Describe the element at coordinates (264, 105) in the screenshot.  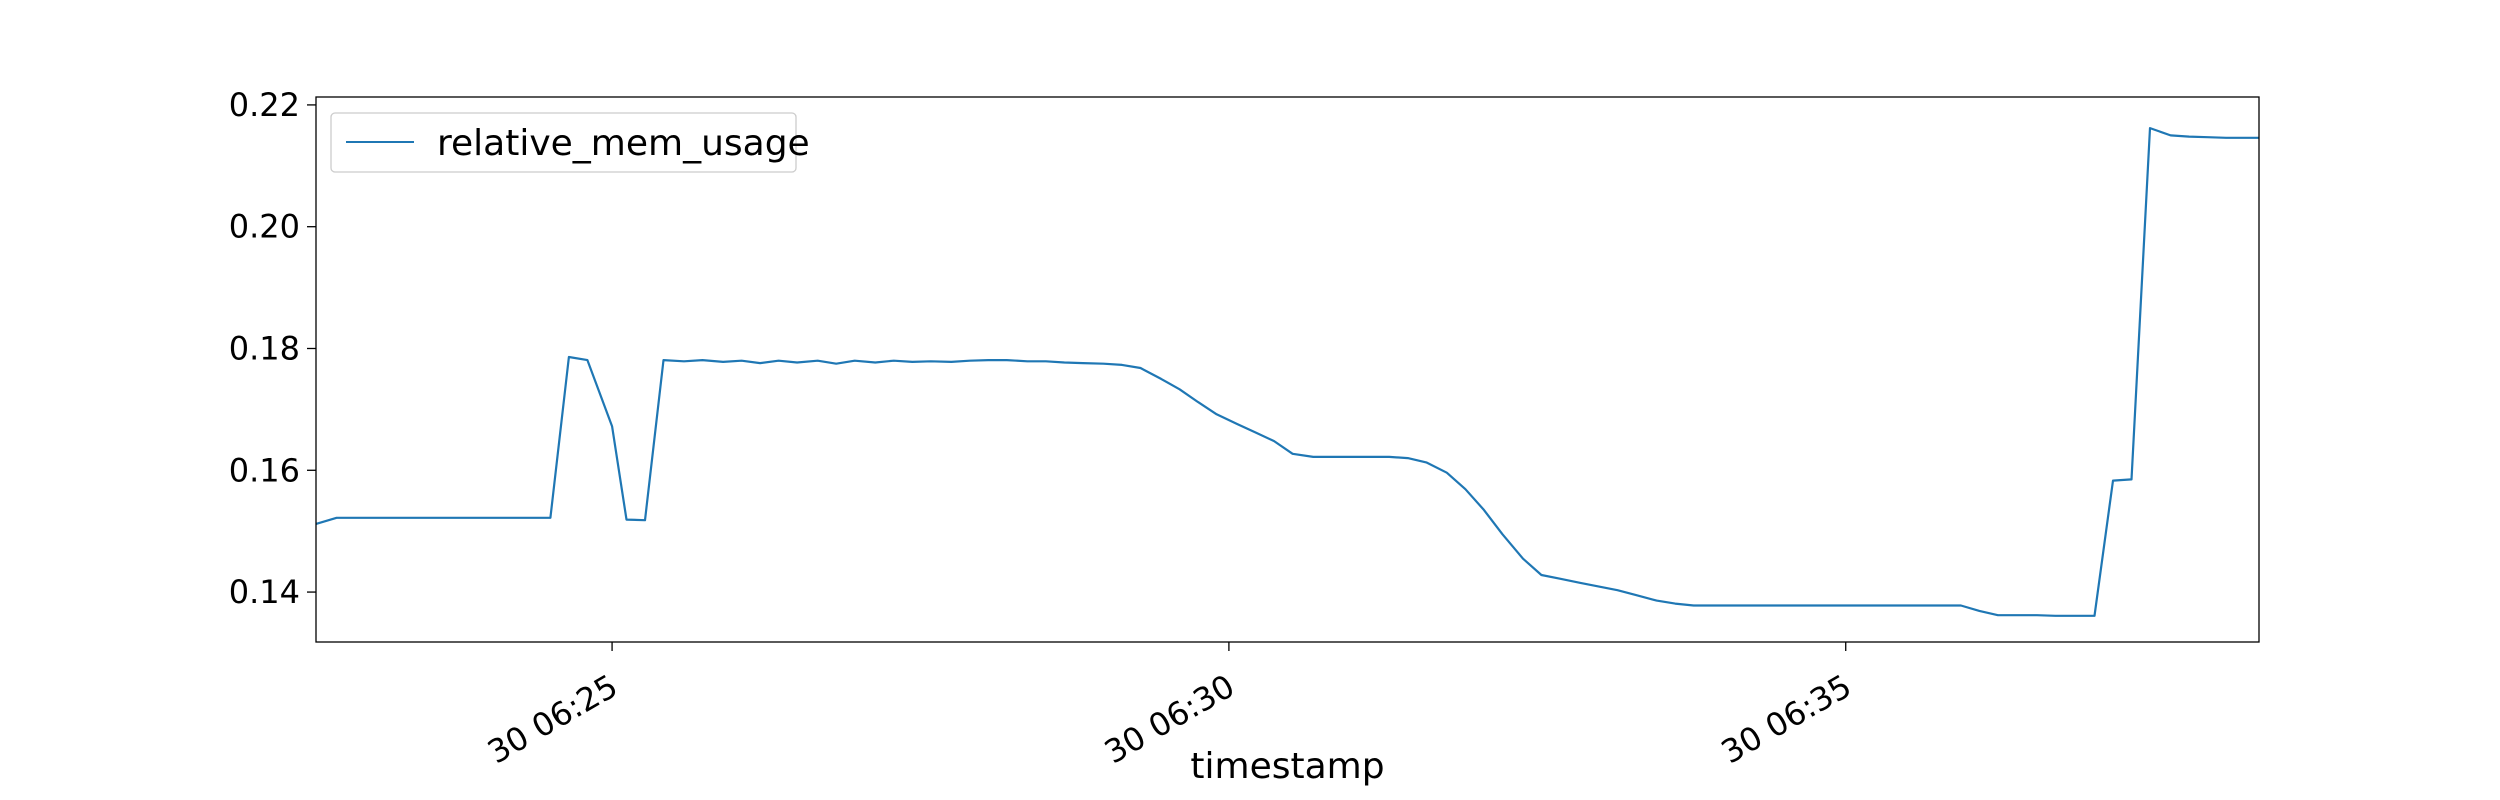
I see `y-tick-label: 0.22` at that location.